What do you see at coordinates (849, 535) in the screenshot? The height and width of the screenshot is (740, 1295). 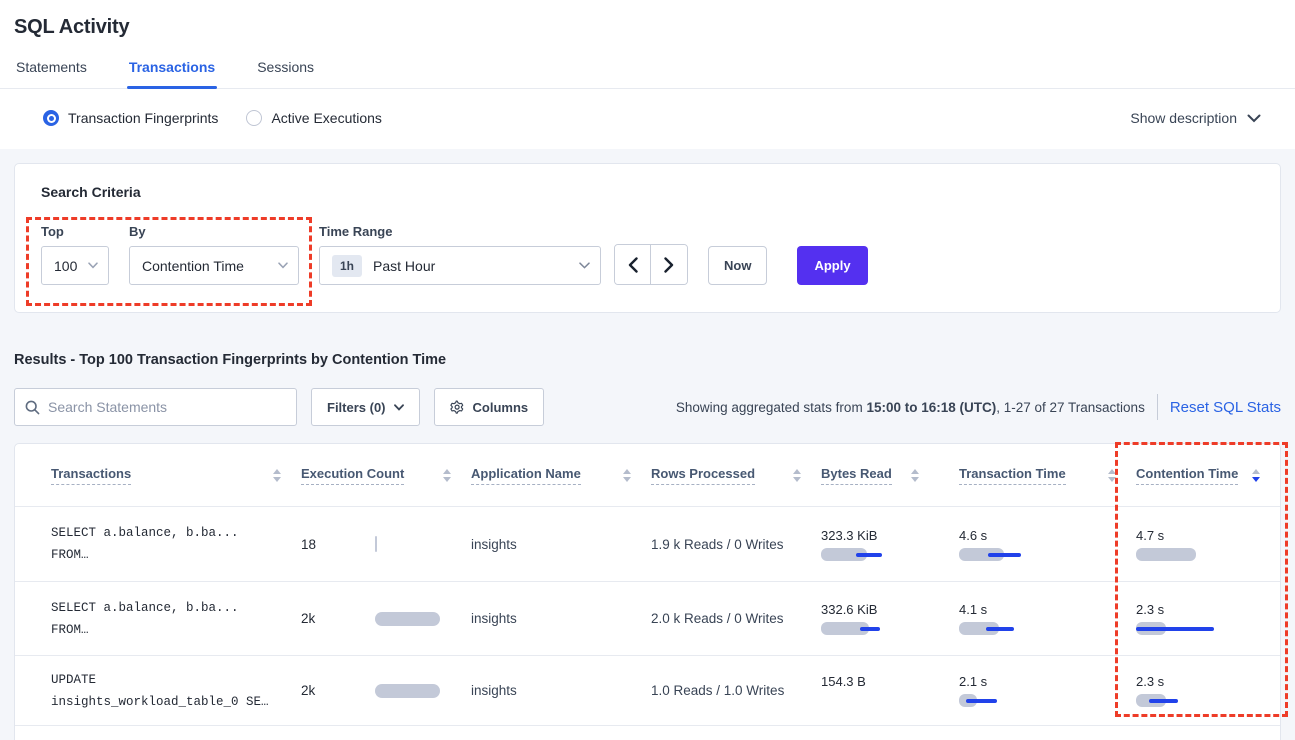 I see `bytes-read-value: 323.3 KiB` at bounding box center [849, 535].